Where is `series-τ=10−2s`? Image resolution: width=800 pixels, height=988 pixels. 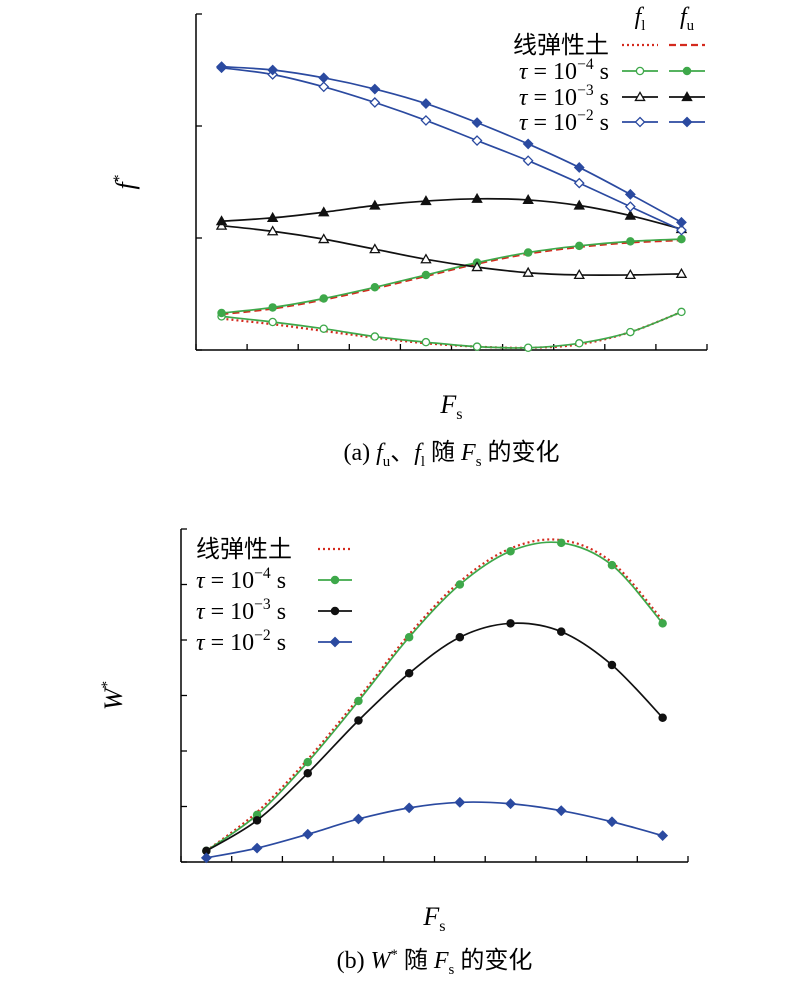 series-τ=10−2s is located at coordinates (434, 830).